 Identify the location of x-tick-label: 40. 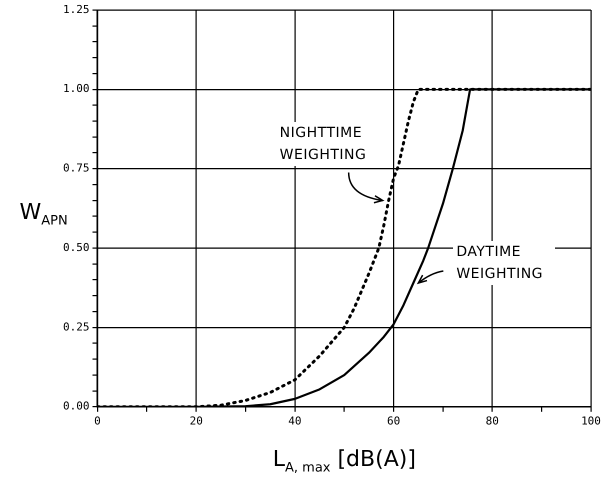
(295, 421).